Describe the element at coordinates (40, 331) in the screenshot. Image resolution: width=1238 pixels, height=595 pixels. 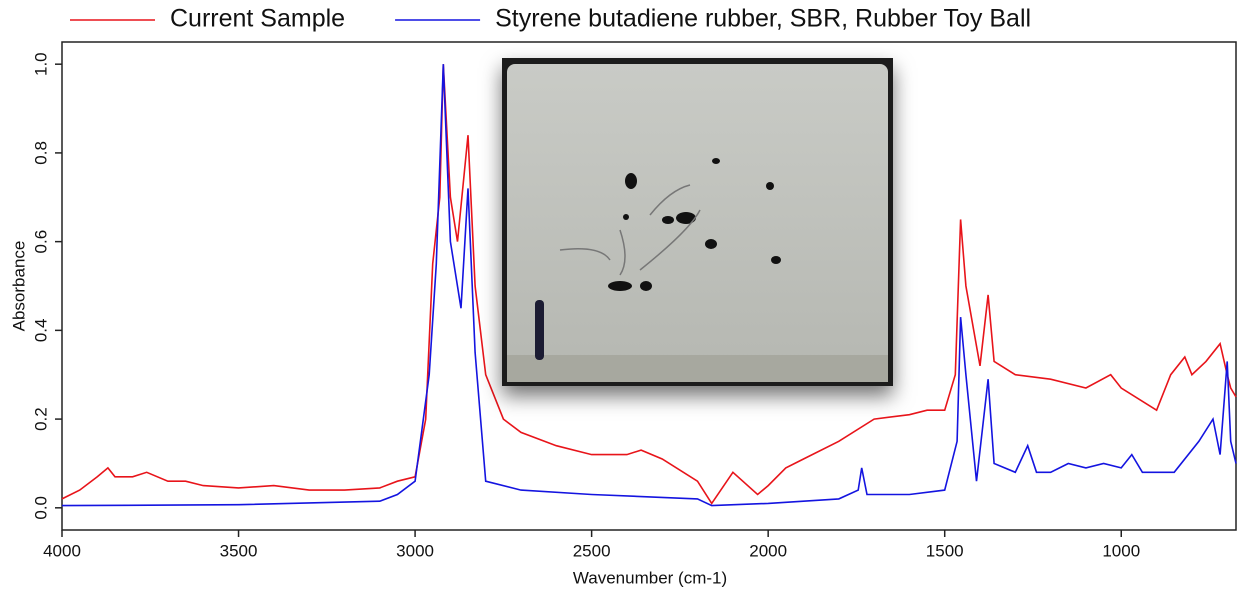
I see `y-tick-label: 0.4` at that location.